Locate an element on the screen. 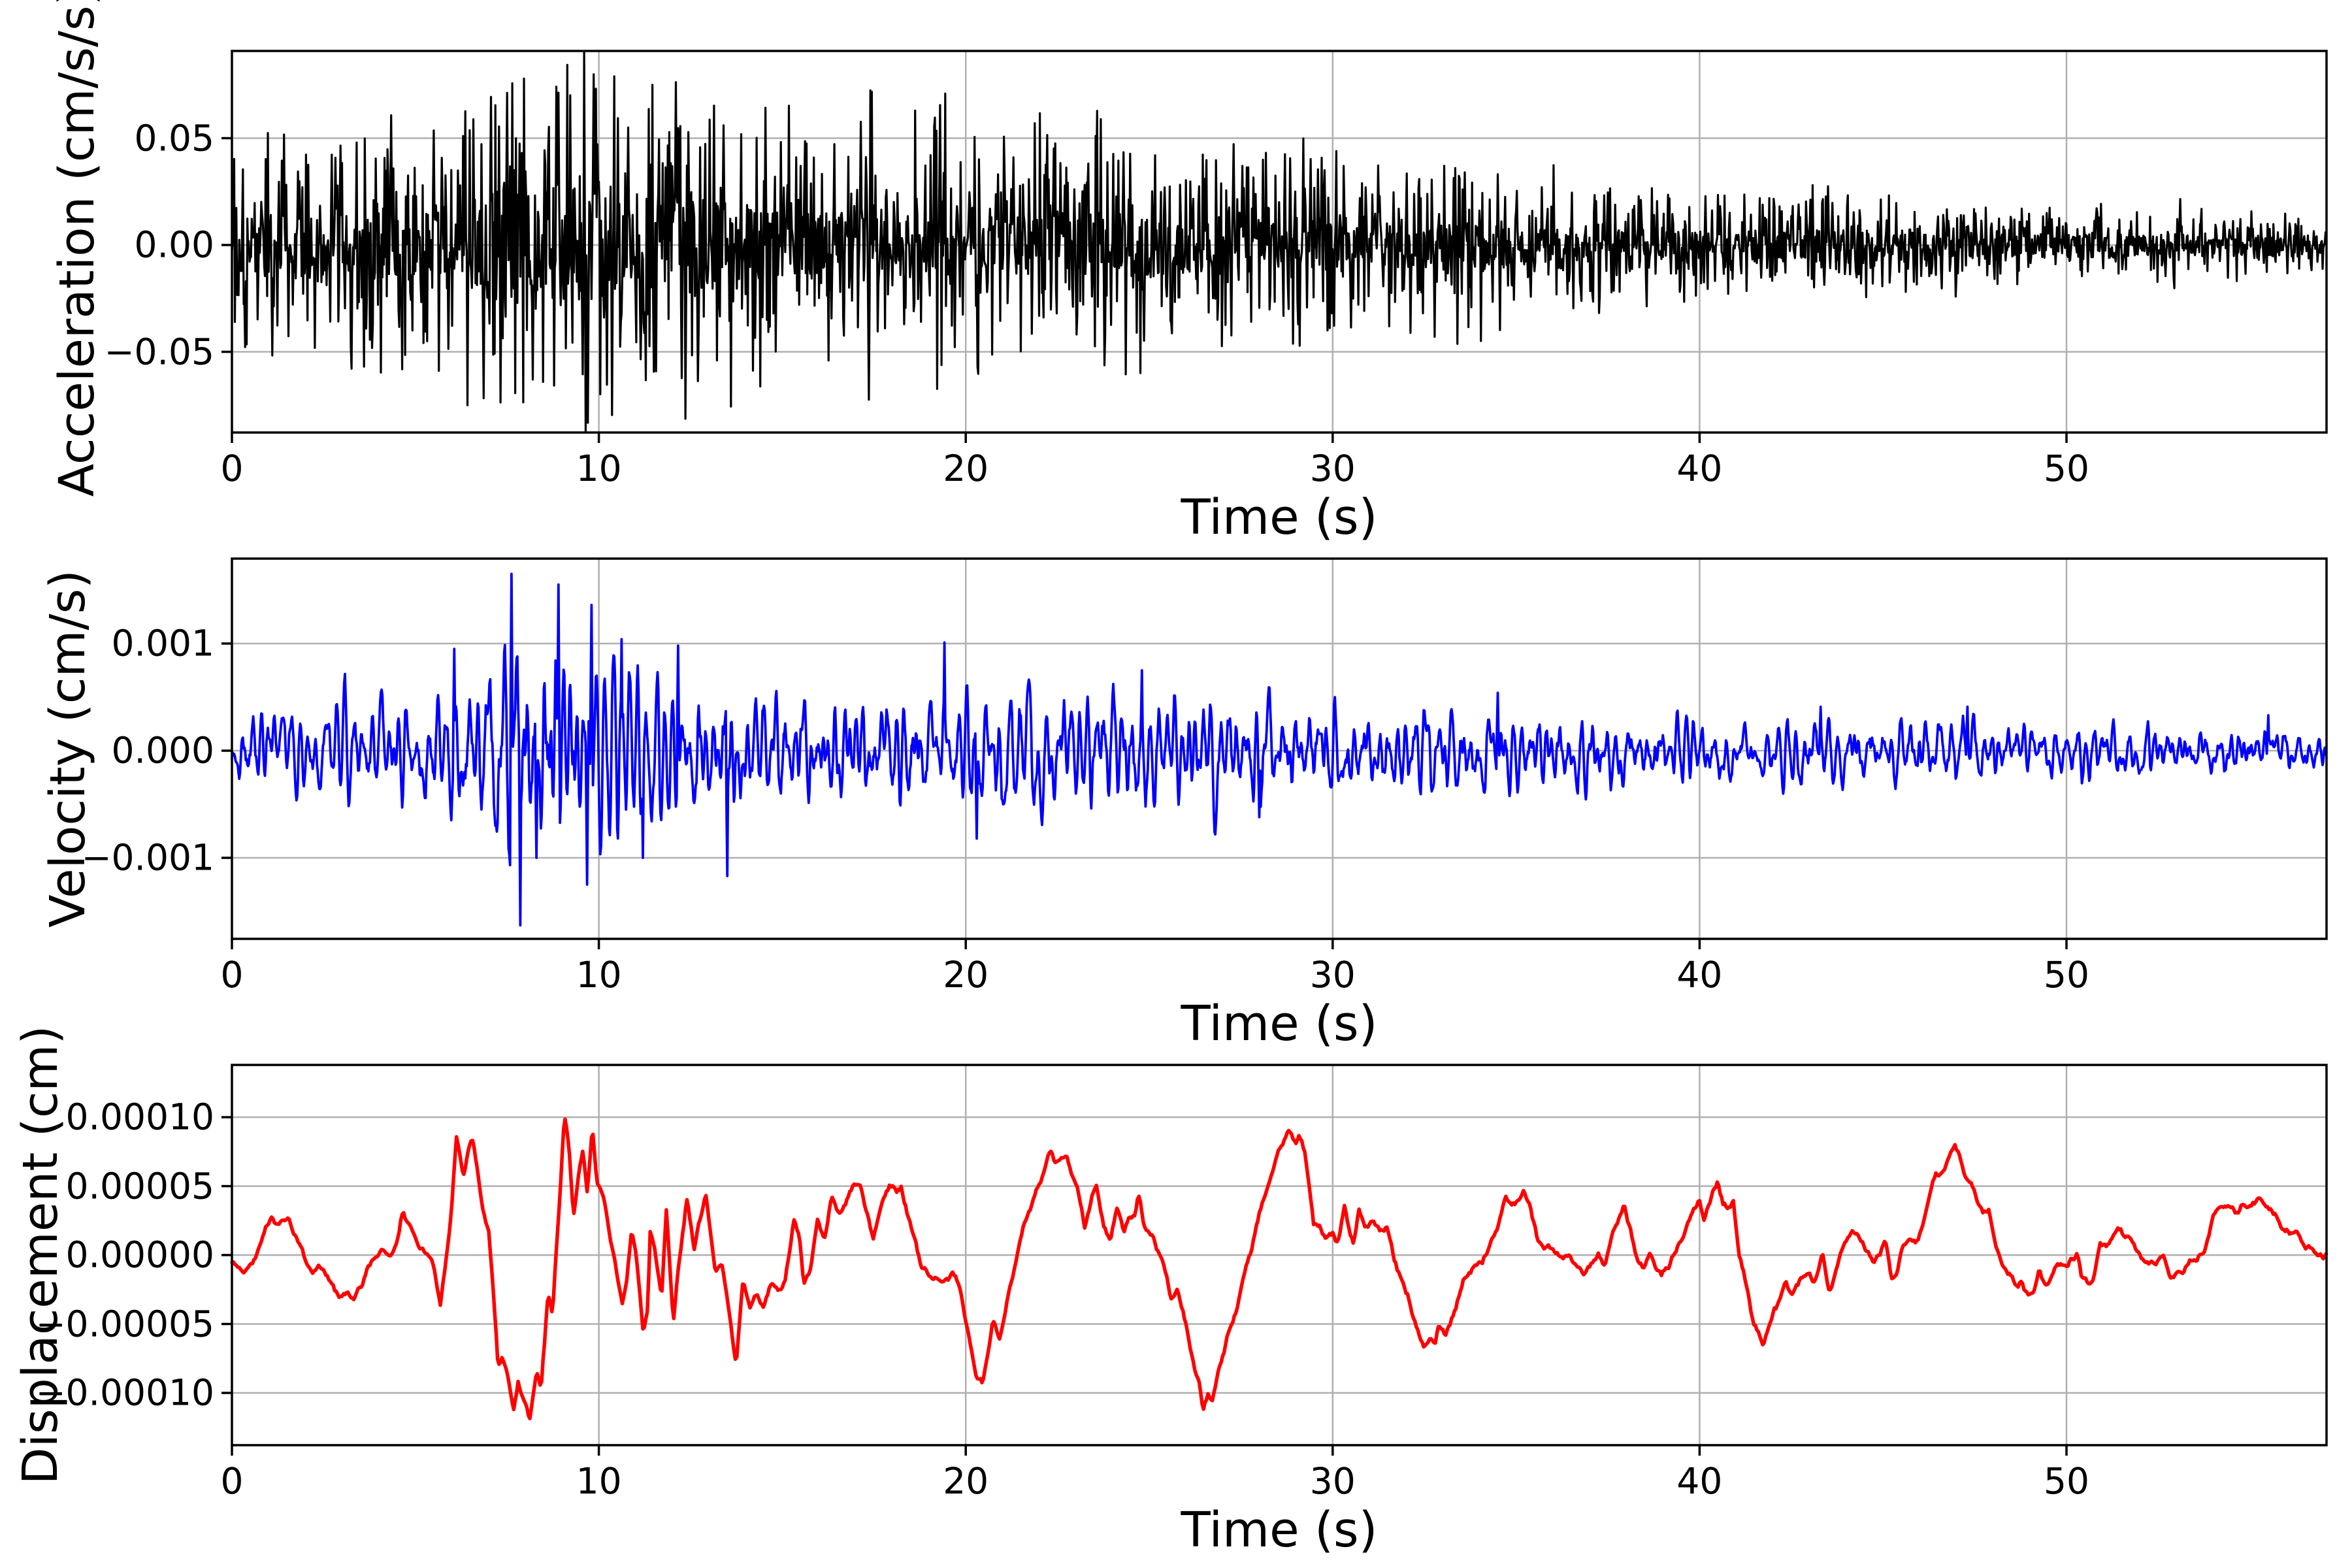 The image size is (2352, 1568). displacement-y-axis-label: Displacement (cm) is located at coordinates (40, 1255).